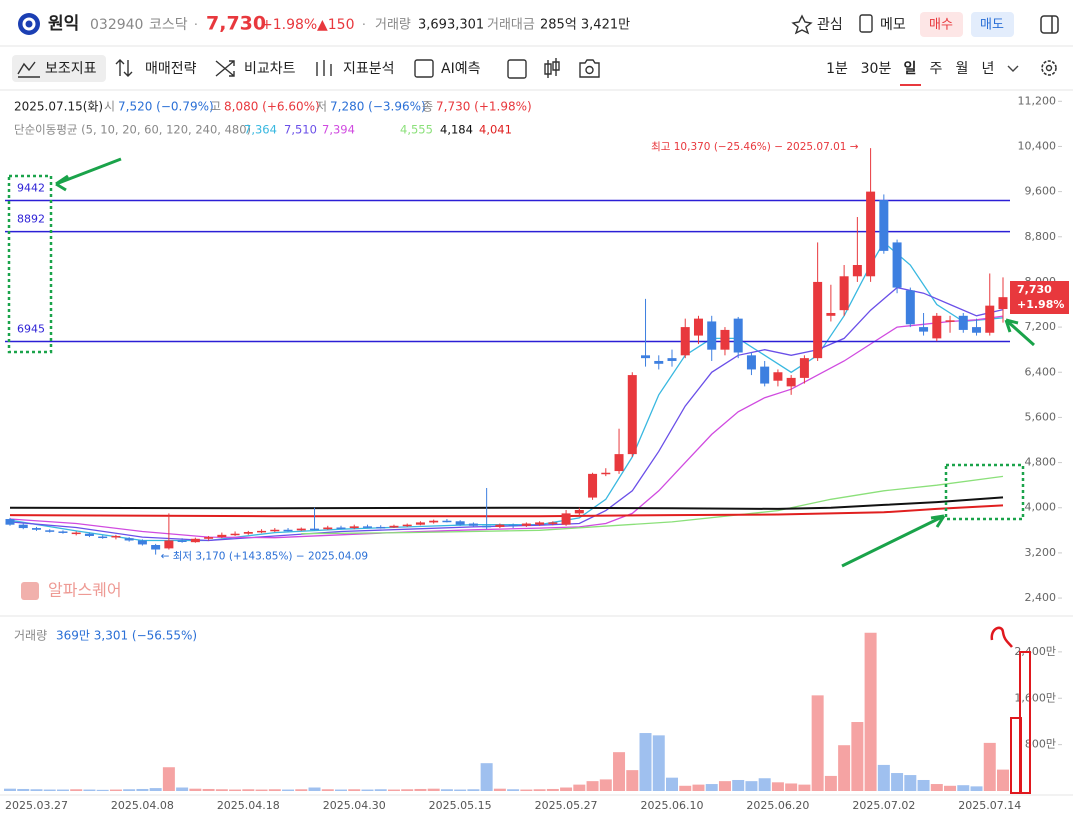 This screenshot has width=1073, height=832. Describe the element at coordinates (962, 69) in the screenshot. I see `tf-month: 월` at that location.